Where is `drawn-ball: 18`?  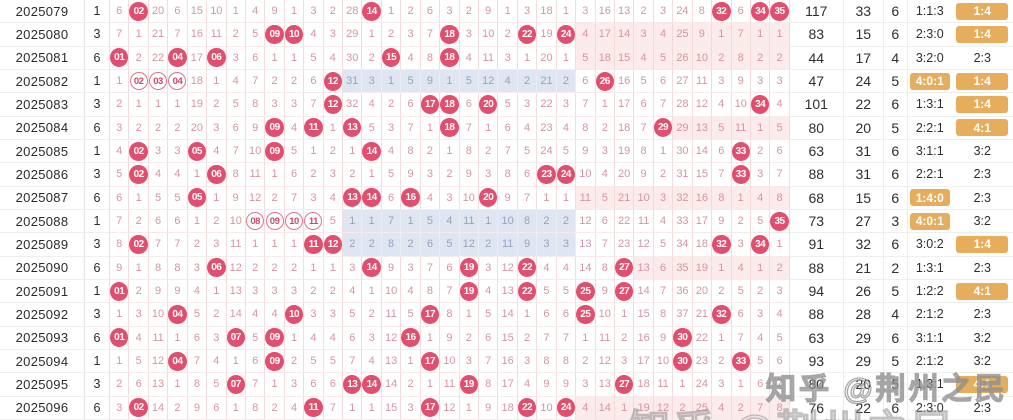
drawn-ball: 18 is located at coordinates (449, 128).